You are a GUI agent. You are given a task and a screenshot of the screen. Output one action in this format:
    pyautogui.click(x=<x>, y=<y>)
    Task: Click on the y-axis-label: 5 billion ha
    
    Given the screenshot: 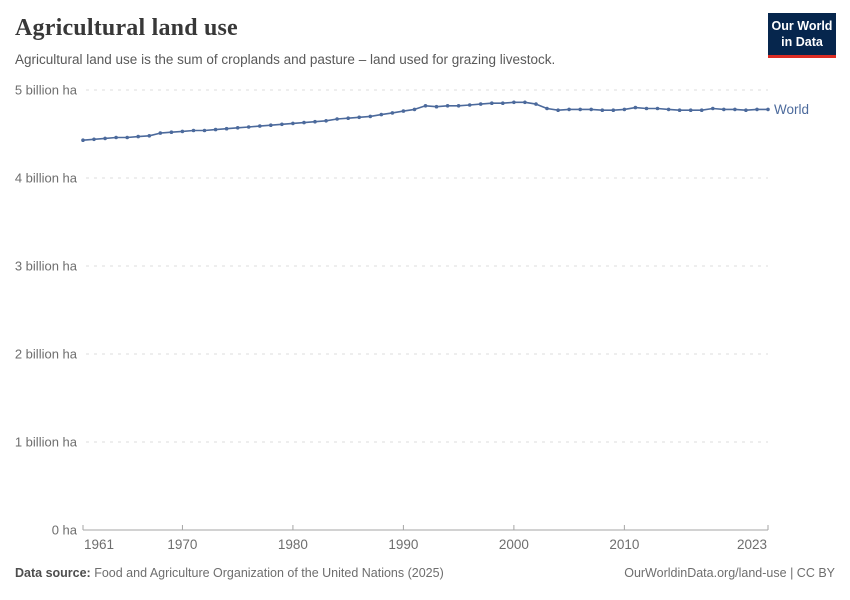 What is the action you would take?
    pyautogui.click(x=46, y=90)
    